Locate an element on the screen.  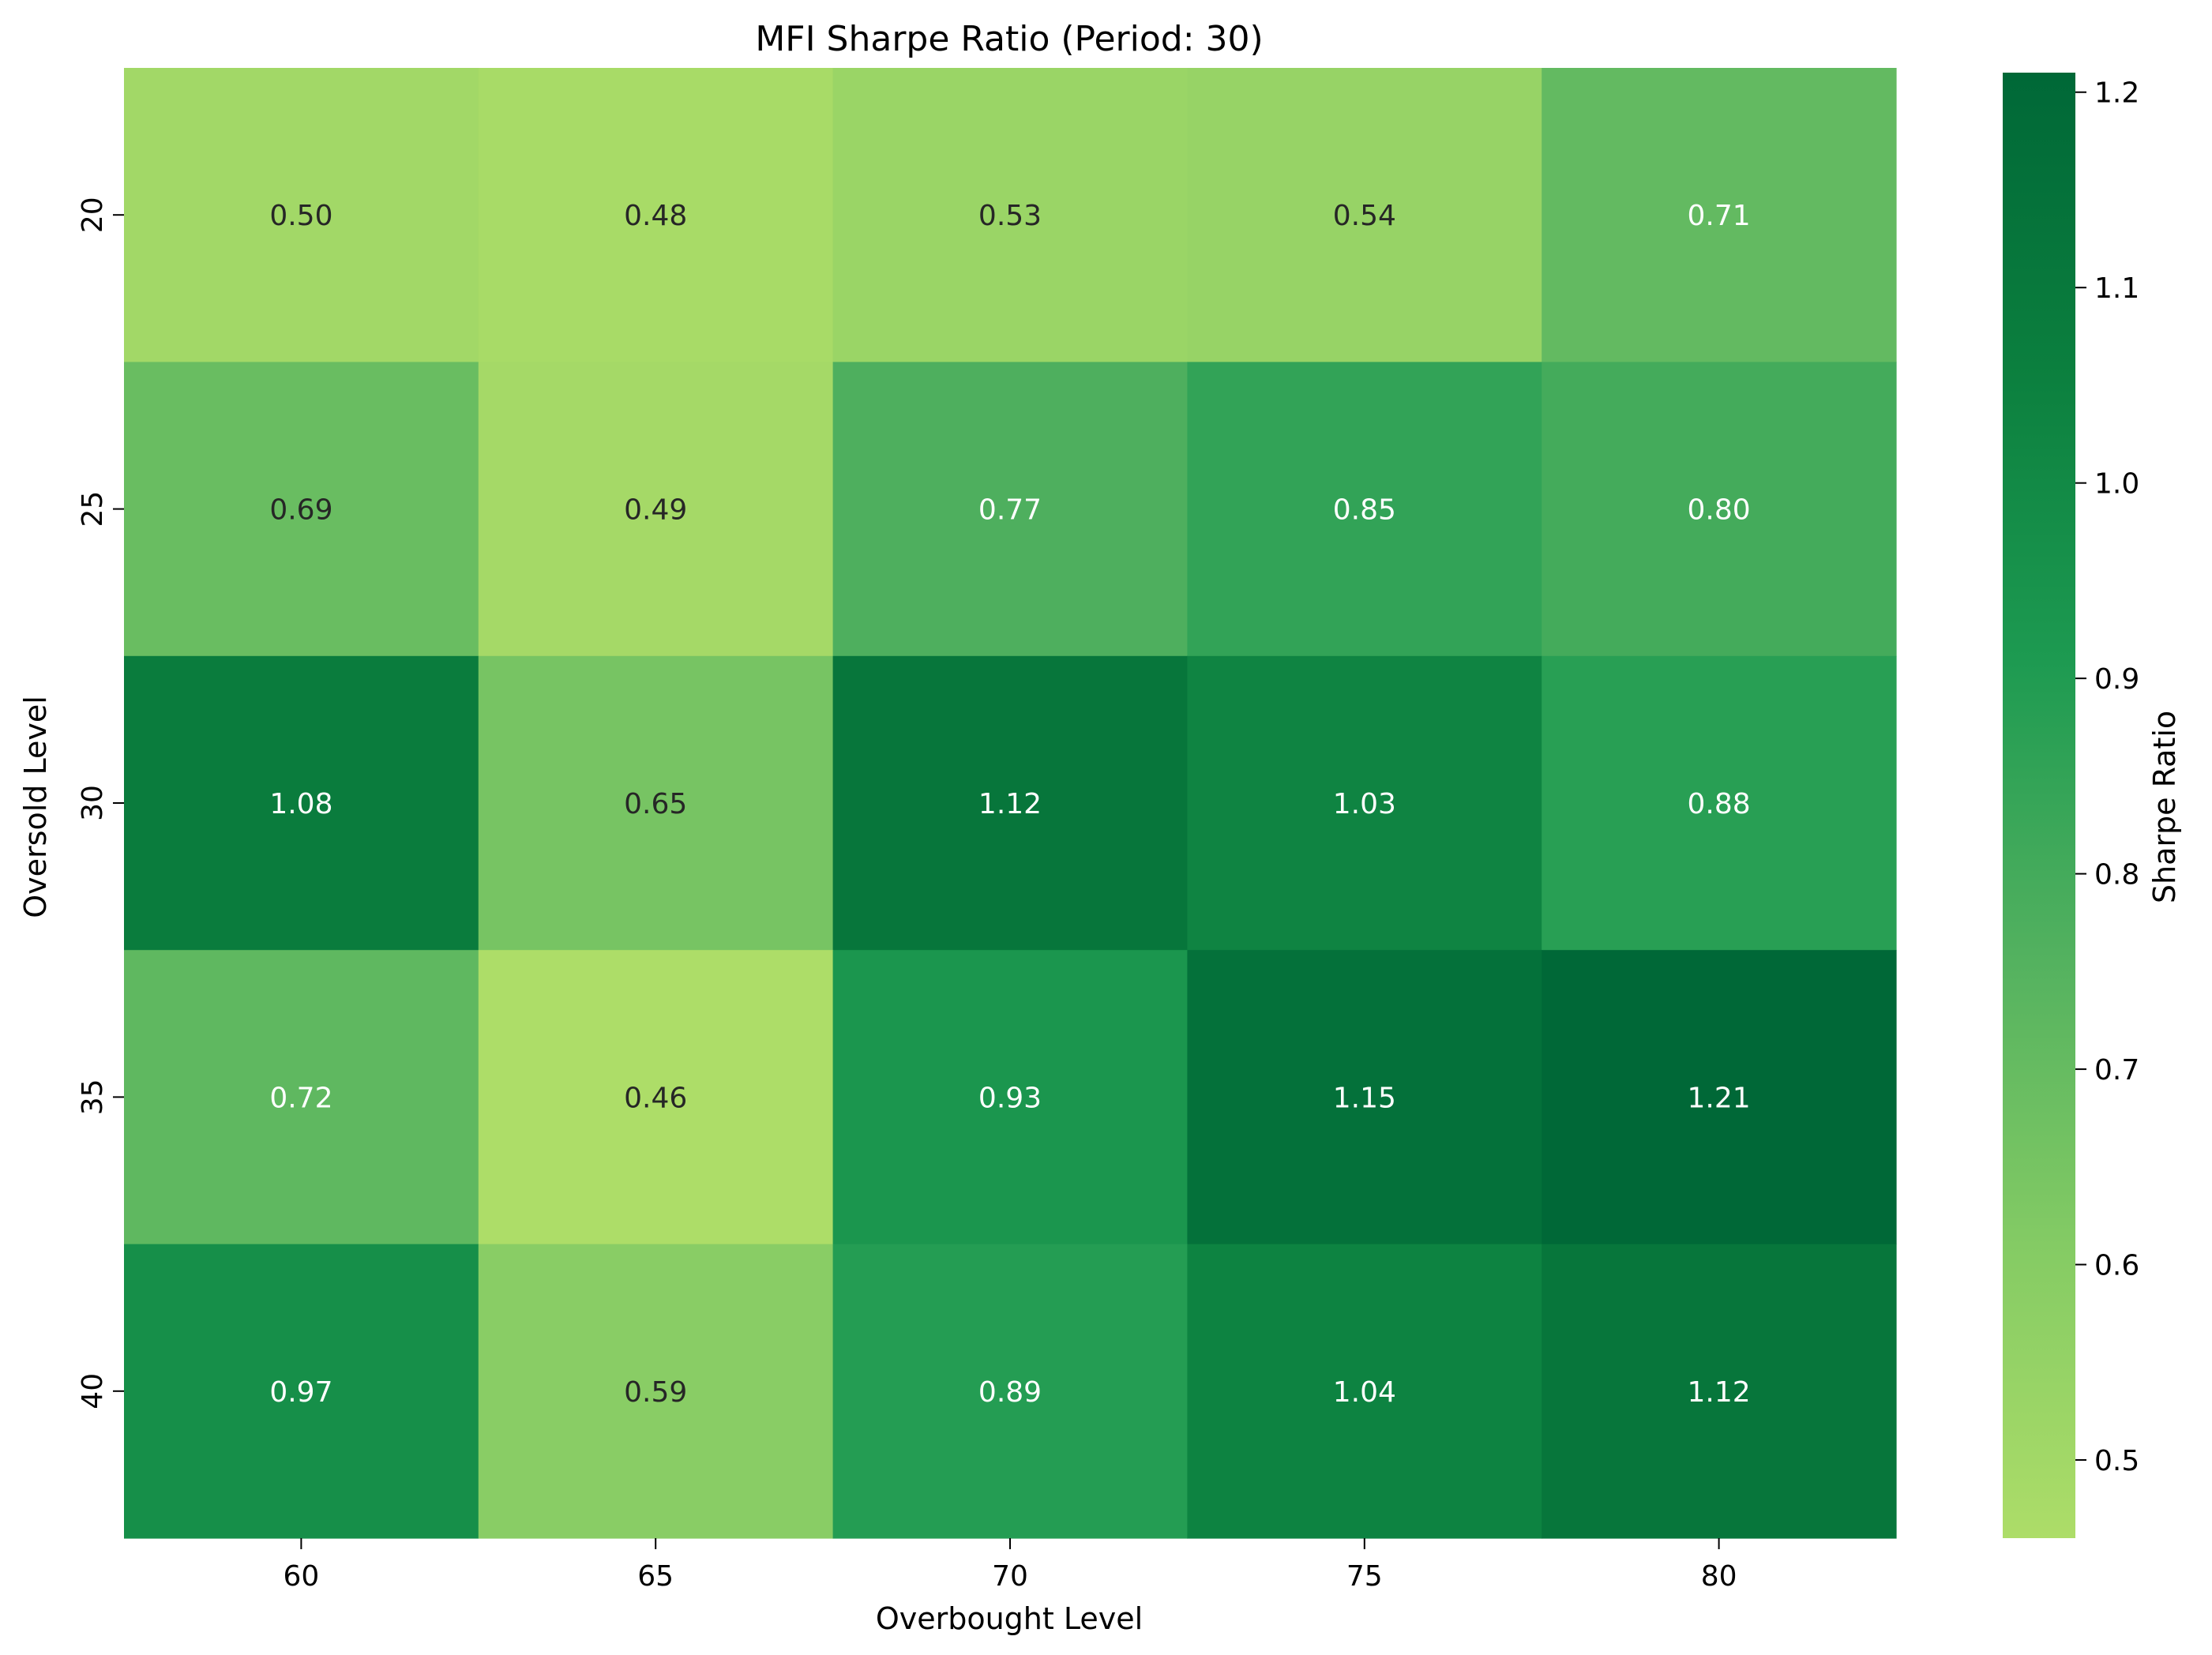
x-axis: 60 65 70 75 80 is located at coordinates (1010, 1565).